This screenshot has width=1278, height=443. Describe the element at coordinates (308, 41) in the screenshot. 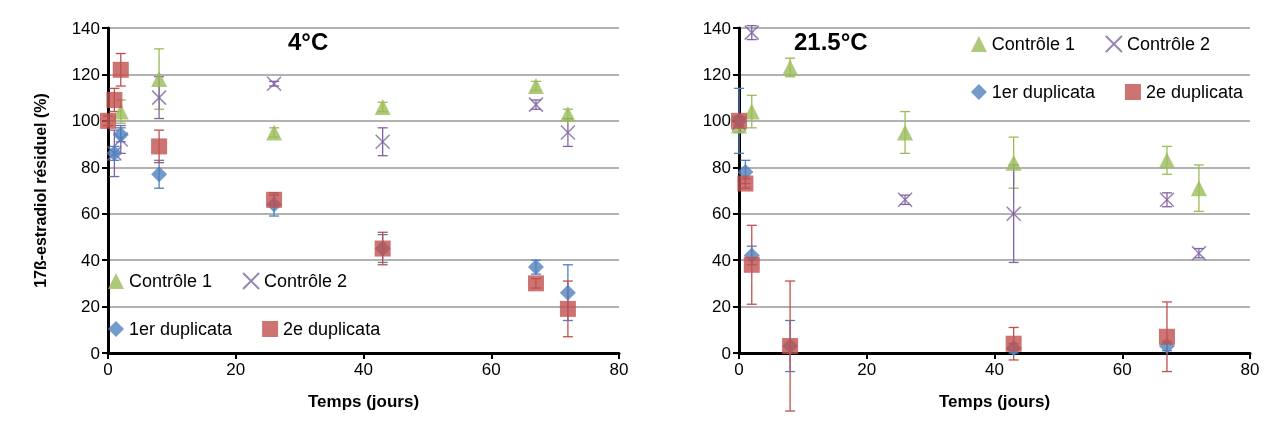

I see `chart-title: 4°C` at that location.